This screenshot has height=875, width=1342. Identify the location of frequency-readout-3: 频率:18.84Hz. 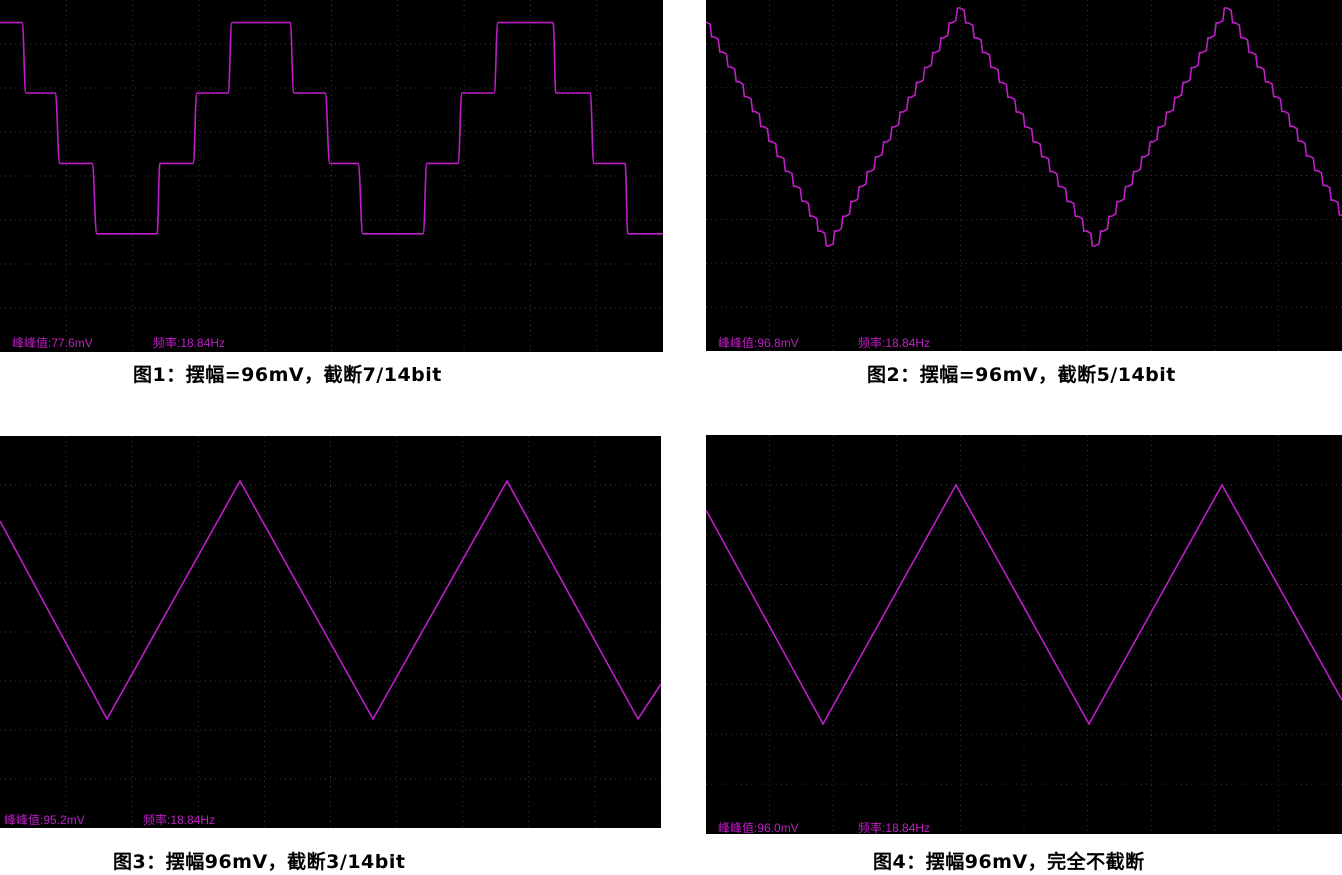
(179, 820).